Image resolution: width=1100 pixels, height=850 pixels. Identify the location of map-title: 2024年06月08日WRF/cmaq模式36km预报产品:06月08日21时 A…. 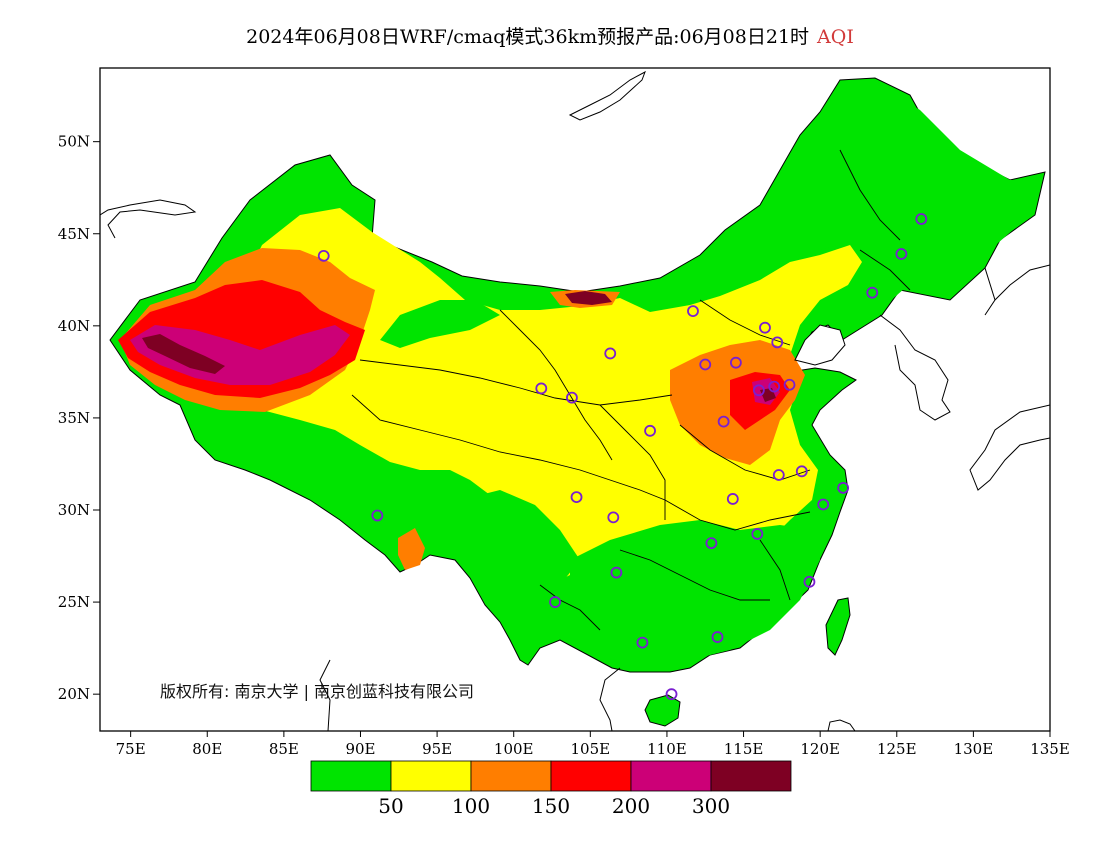
(550, 35).